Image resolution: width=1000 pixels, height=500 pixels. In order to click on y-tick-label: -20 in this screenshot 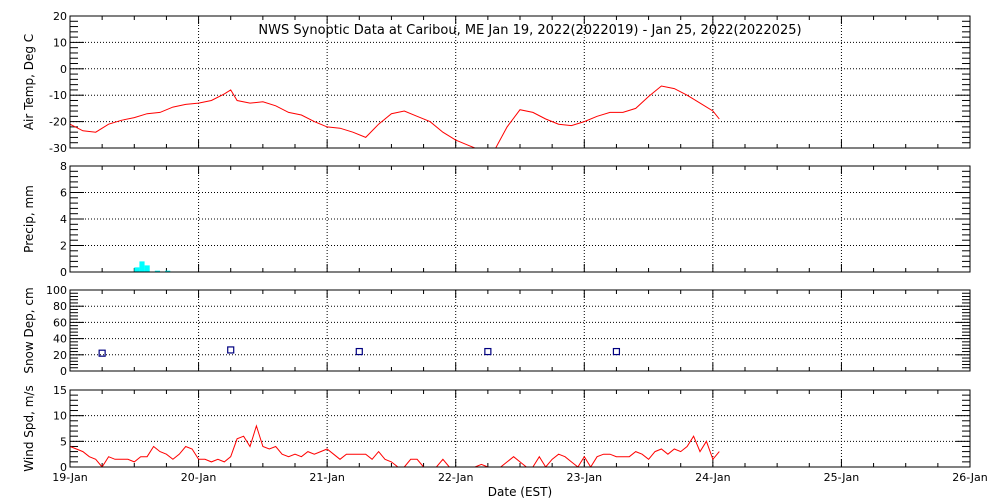, I will do `click(58, 122)`.